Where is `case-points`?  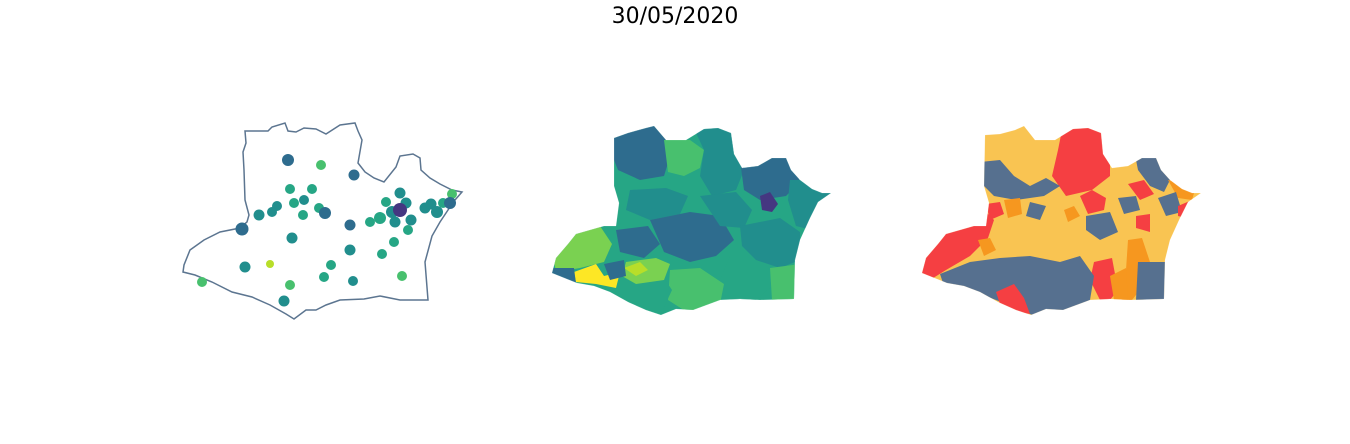
case-points is located at coordinates (327, 230).